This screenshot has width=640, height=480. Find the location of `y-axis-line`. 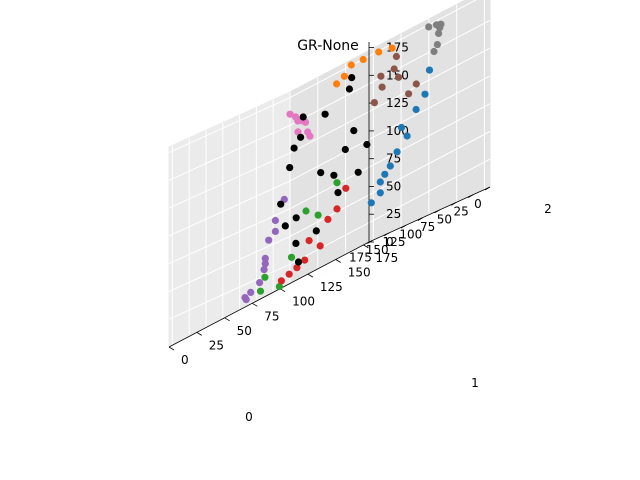

y-axis-line is located at coordinates (269, 294).